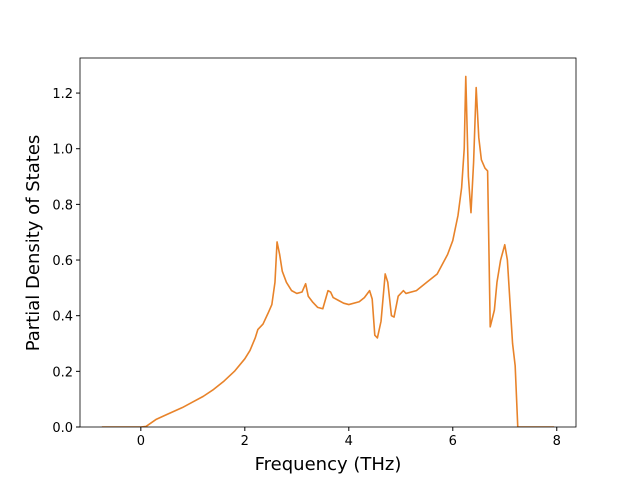 The height and width of the screenshot is (480, 640). I want to click on x-tick-label: 2, so click(245, 441).